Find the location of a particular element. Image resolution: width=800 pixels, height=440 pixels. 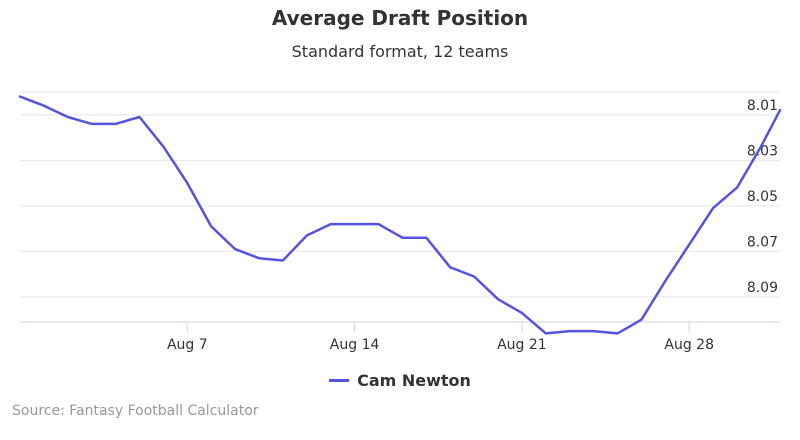

x-tick-label: Aug 7 is located at coordinates (187, 345).